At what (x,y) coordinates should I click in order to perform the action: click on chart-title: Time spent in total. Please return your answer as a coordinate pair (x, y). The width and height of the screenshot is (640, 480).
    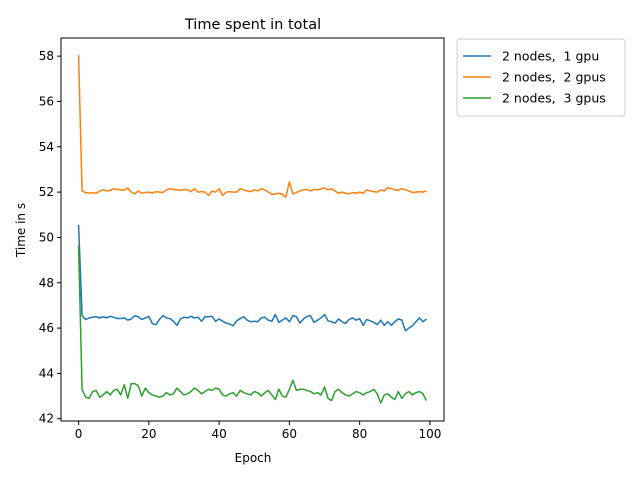
    Looking at the image, I should click on (252, 25).